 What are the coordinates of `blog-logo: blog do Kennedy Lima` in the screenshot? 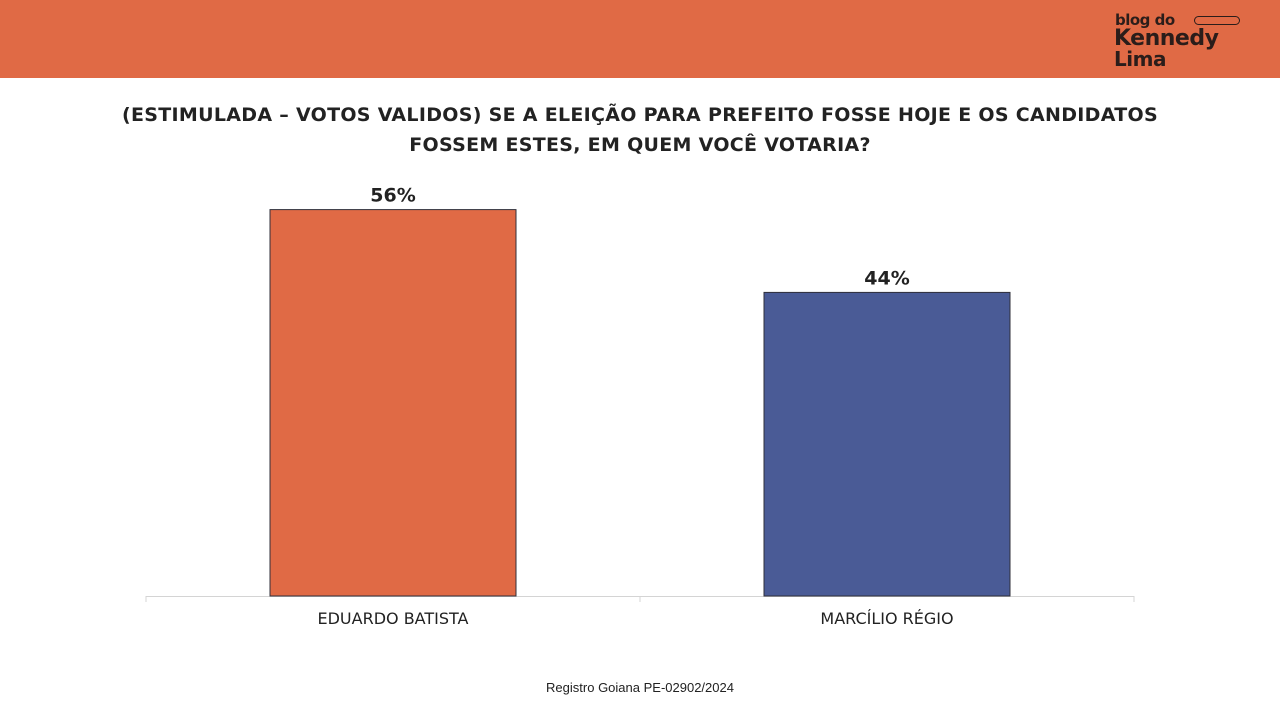 It's located at (1179, 41).